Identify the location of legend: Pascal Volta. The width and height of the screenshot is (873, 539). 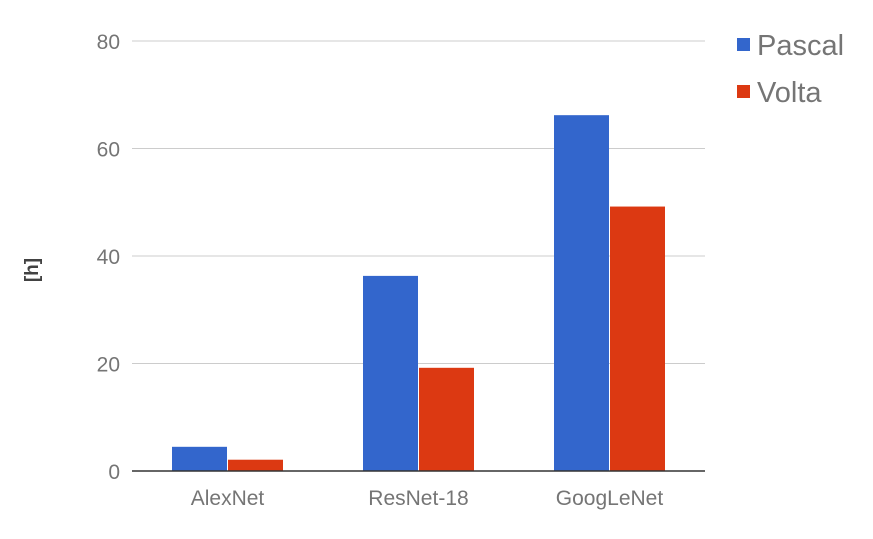
(790, 69).